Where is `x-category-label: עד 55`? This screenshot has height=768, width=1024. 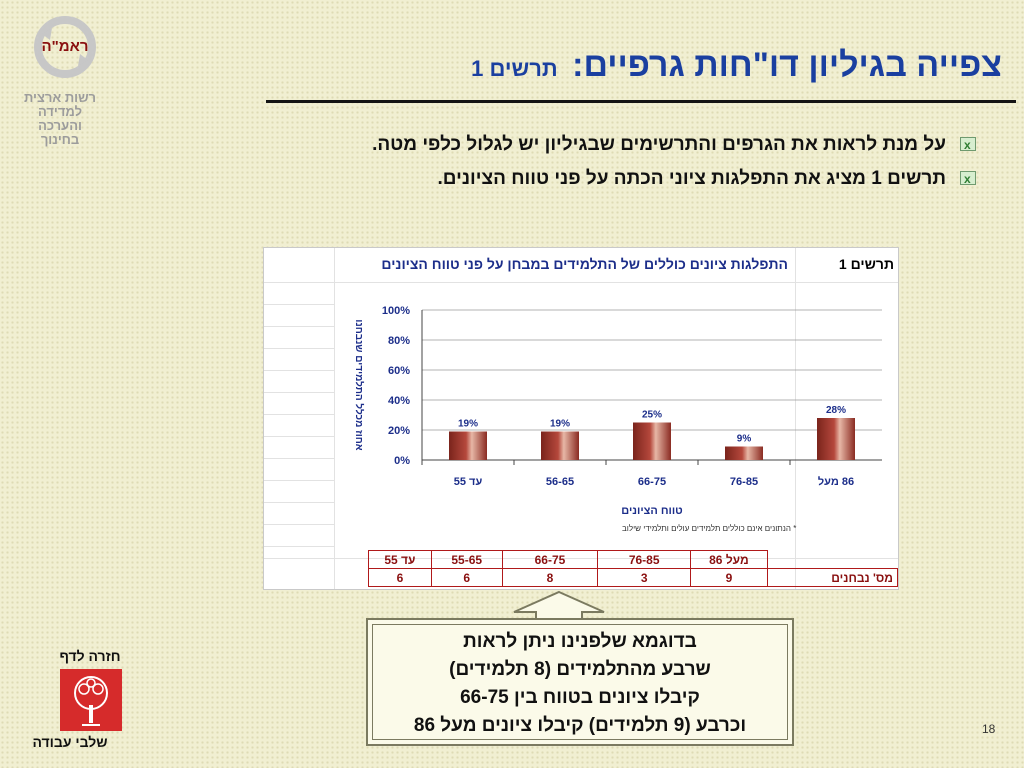
x-category-label: עד 55 is located at coordinates (468, 482).